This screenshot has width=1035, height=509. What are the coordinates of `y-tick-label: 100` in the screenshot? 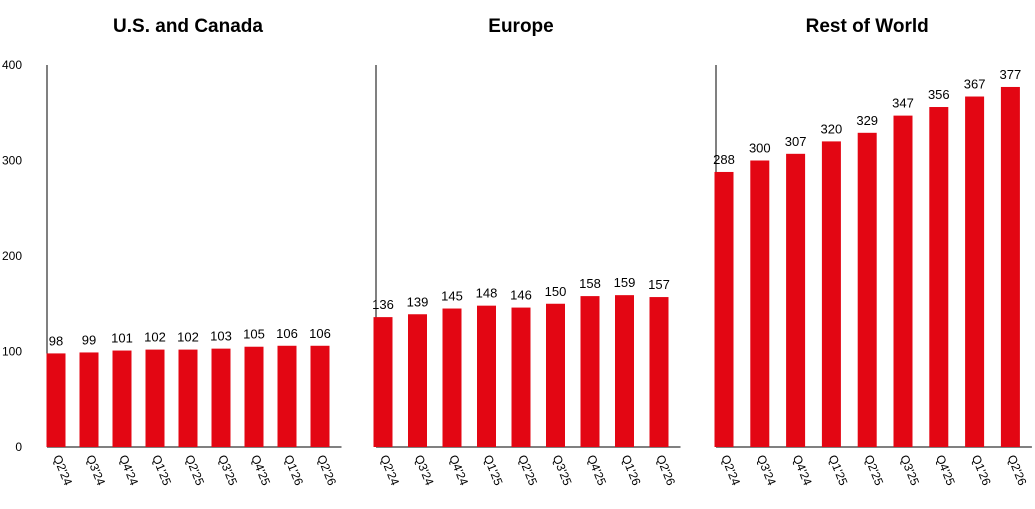 It's located at (12, 352).